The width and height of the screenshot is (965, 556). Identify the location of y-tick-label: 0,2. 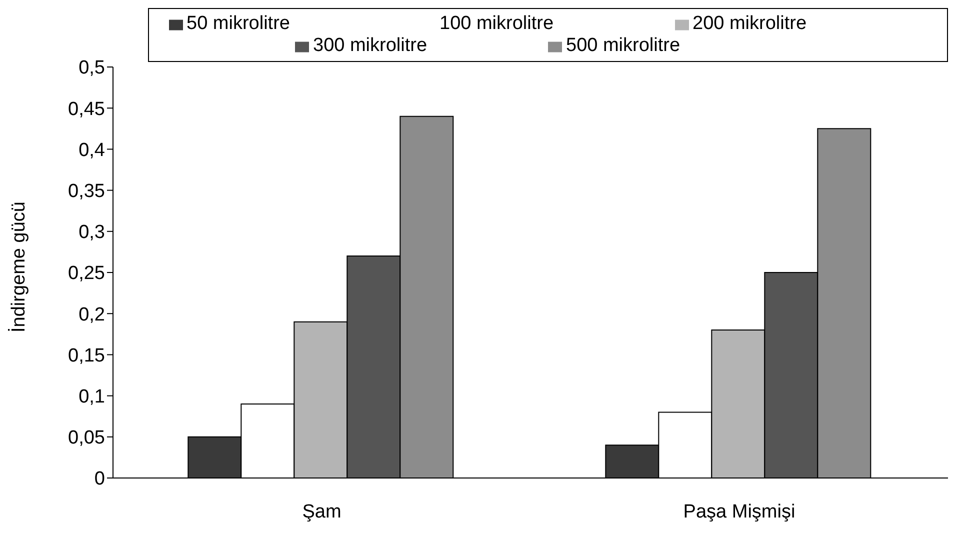
(91, 315).